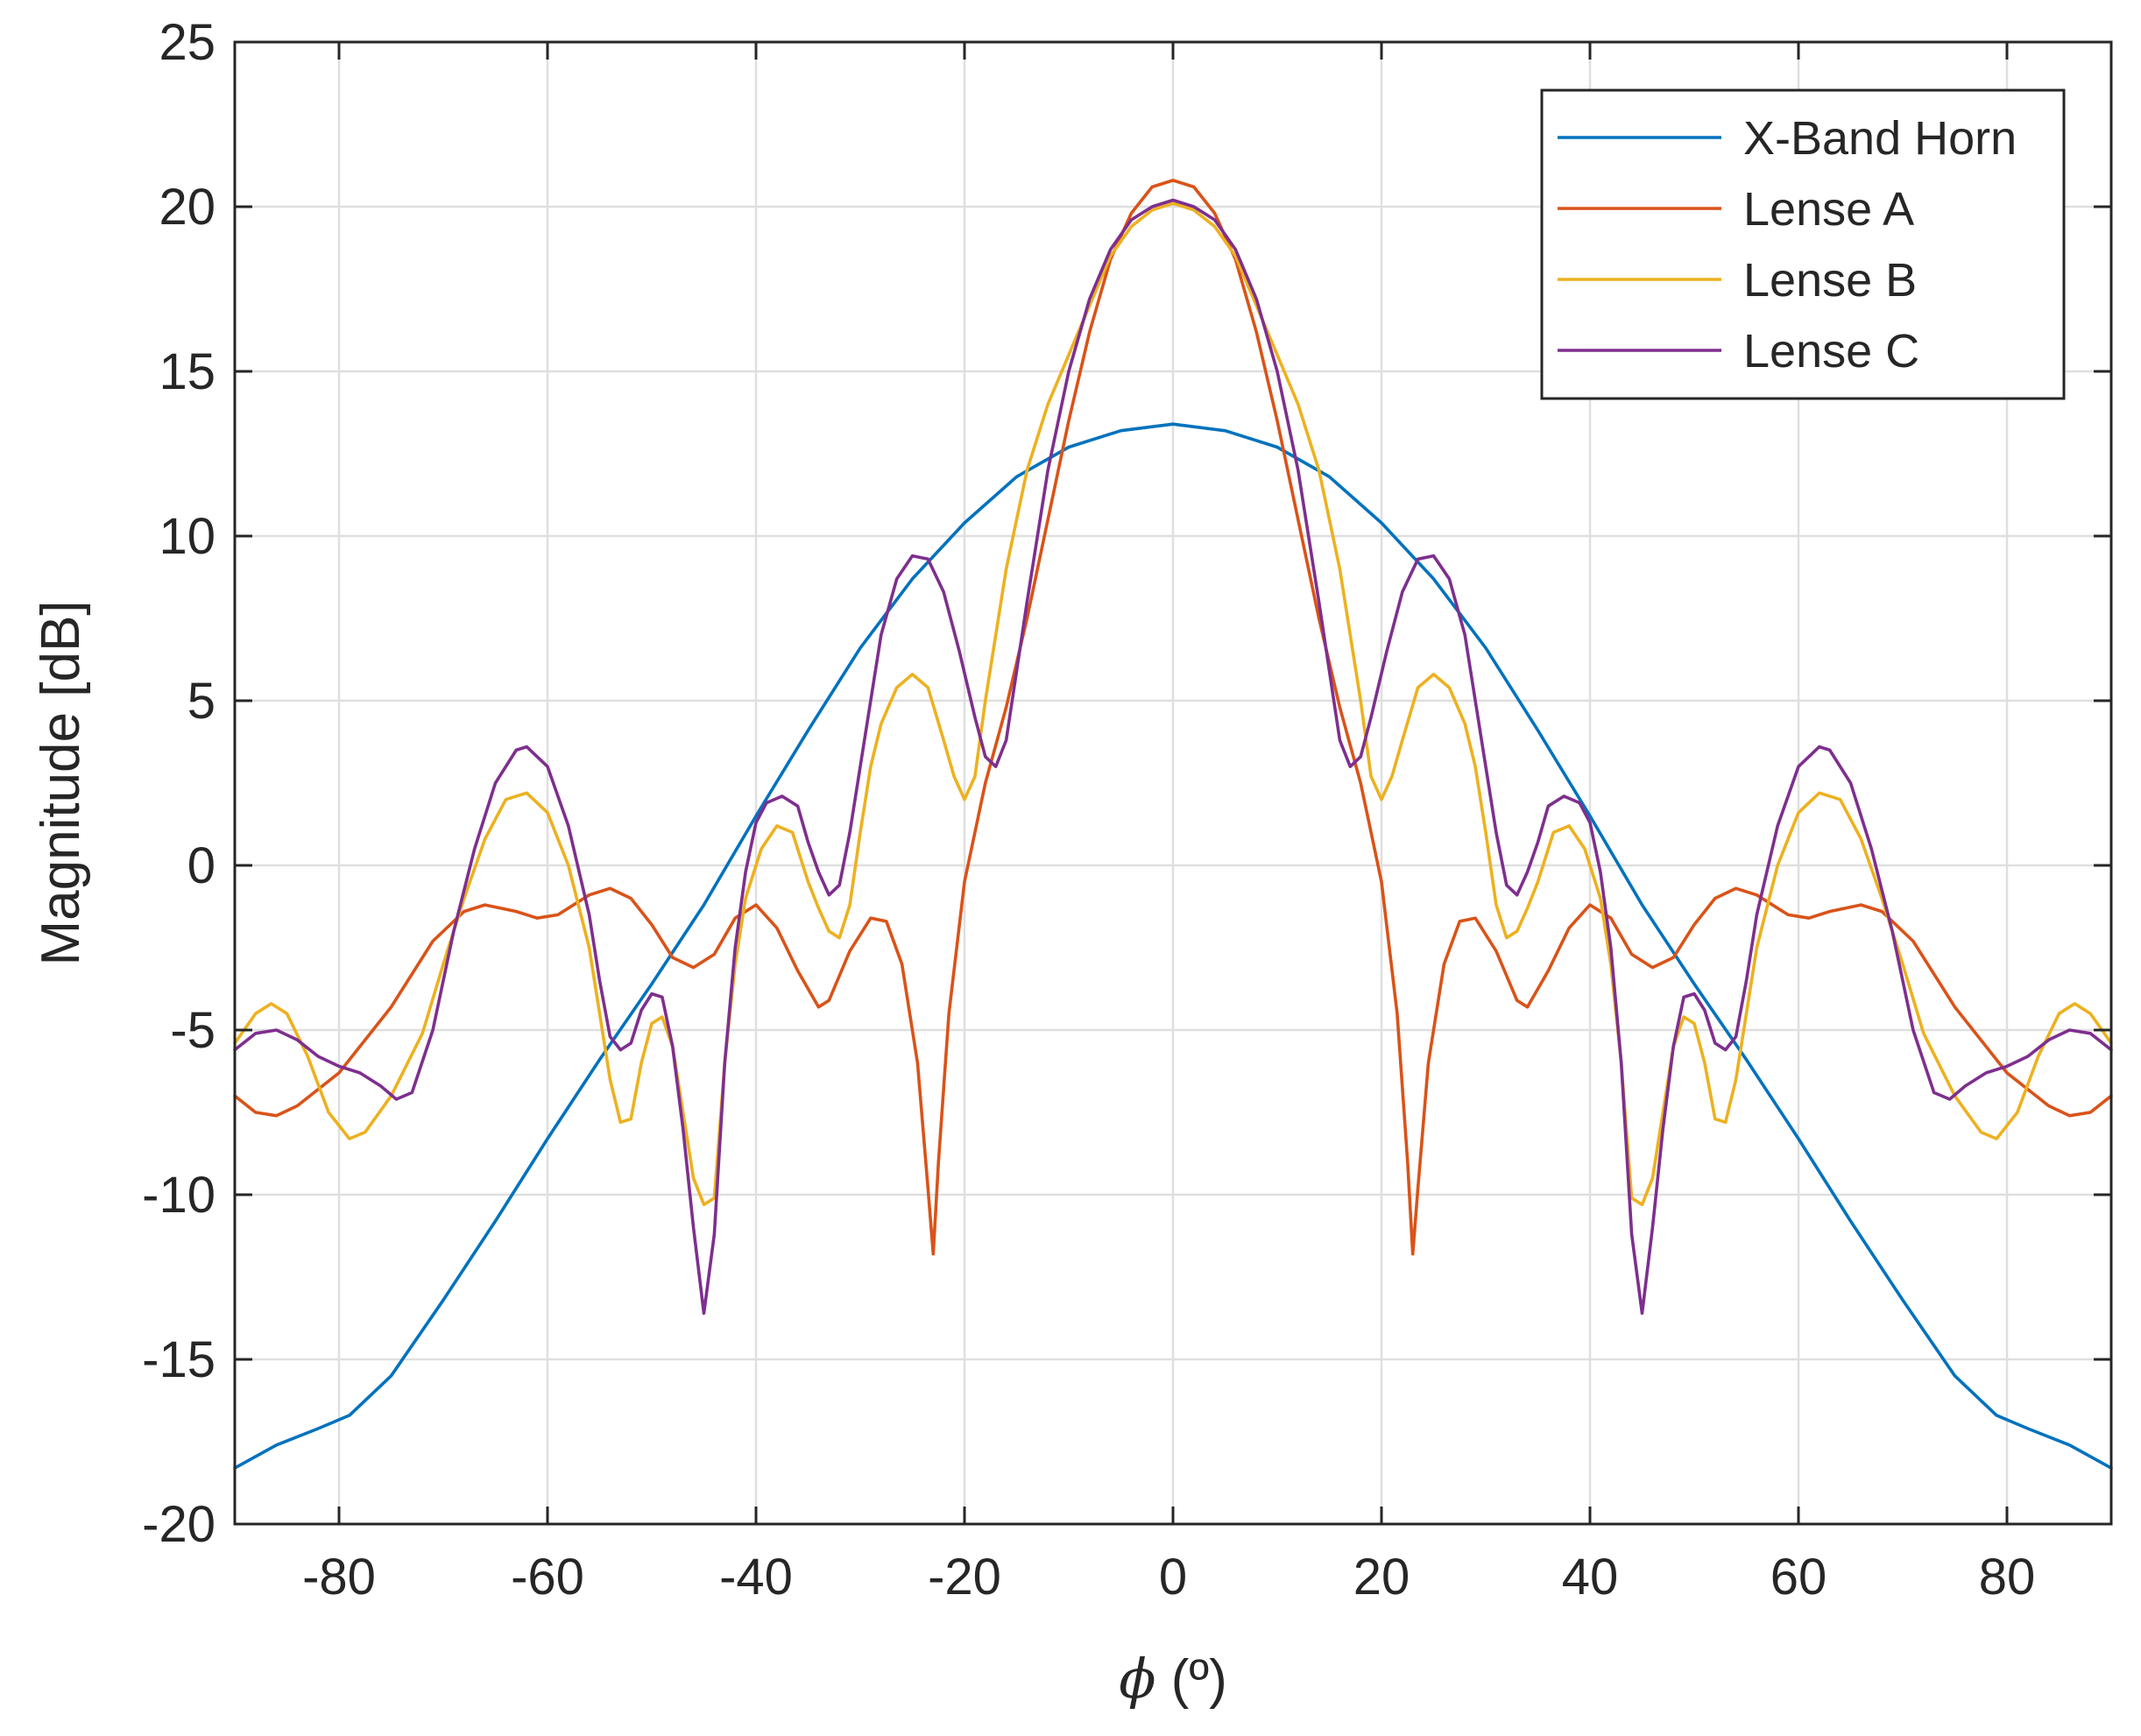  I want to click on y-tick-label: 20, so click(187, 207).